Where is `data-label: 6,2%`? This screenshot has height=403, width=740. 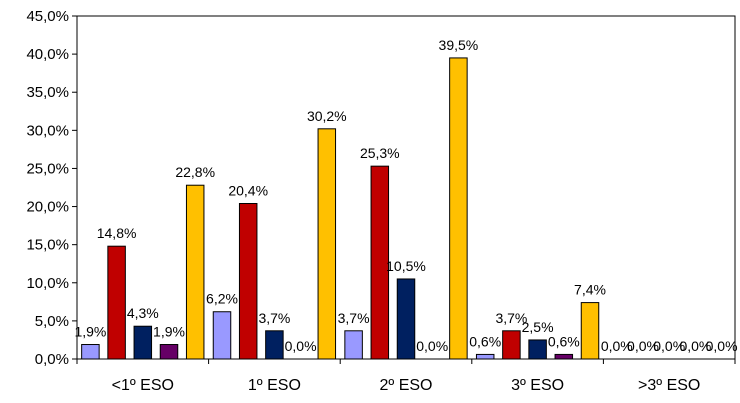 data-label: 6,2% is located at coordinates (222, 299).